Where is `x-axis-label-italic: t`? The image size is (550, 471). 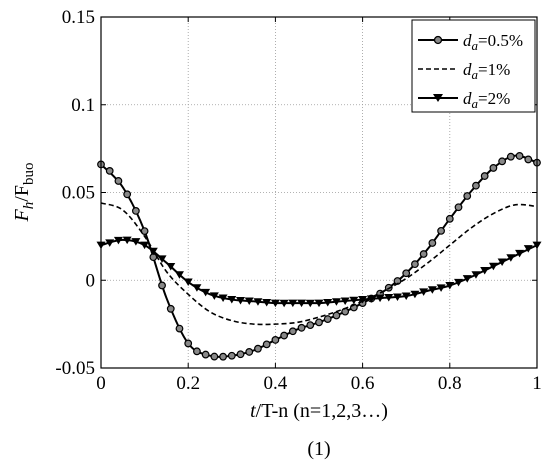 x-axis-label-italic: t is located at coordinates (253, 411).